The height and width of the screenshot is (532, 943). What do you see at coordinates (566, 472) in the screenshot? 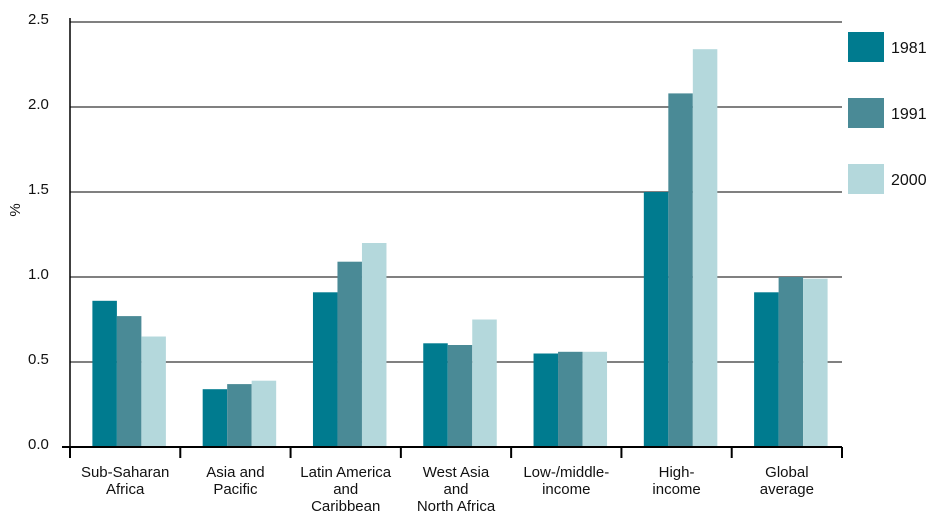
I see `x-category-label-line: Low-/middle-` at bounding box center [566, 472].